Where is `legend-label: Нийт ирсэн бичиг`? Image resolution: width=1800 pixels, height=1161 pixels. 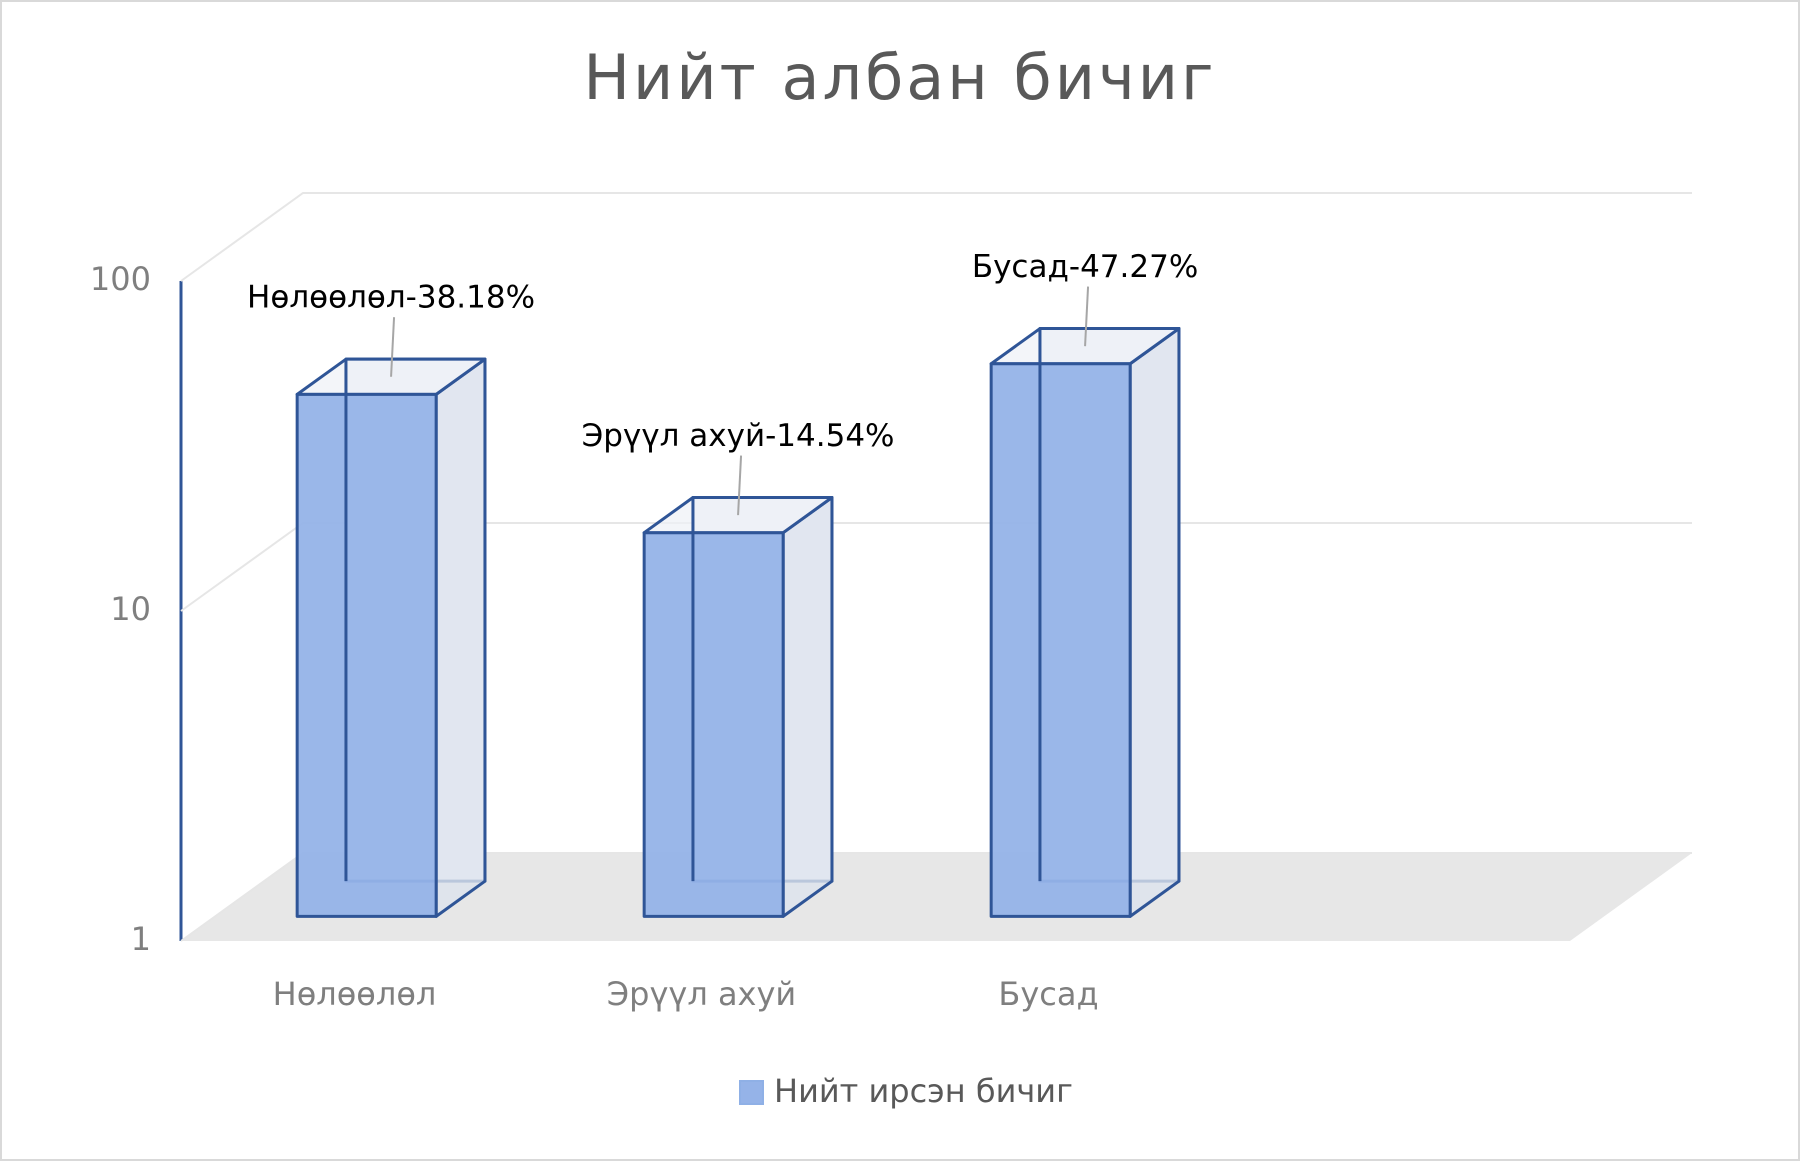 legend-label: Нийт ирсэн бичиг is located at coordinates (923, 1091).